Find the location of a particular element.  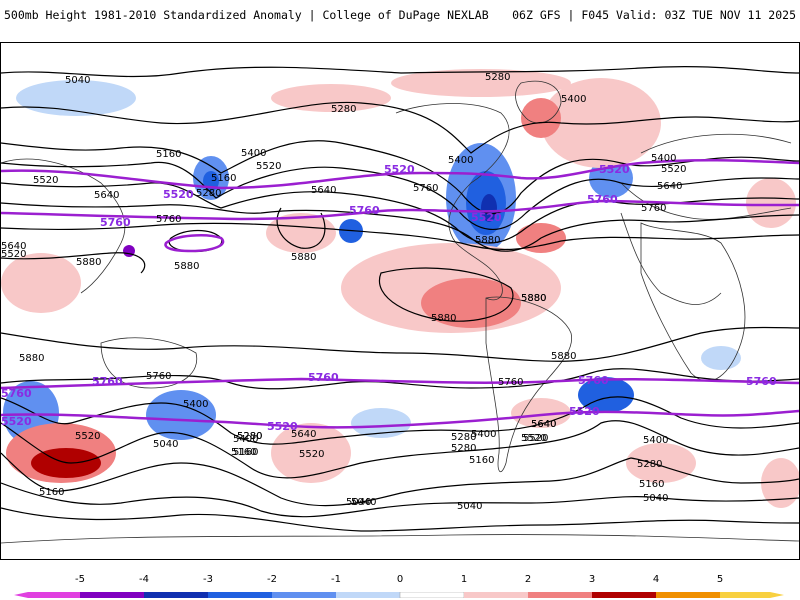

colorbar-tick: 2 is located at coordinates (528, 579).